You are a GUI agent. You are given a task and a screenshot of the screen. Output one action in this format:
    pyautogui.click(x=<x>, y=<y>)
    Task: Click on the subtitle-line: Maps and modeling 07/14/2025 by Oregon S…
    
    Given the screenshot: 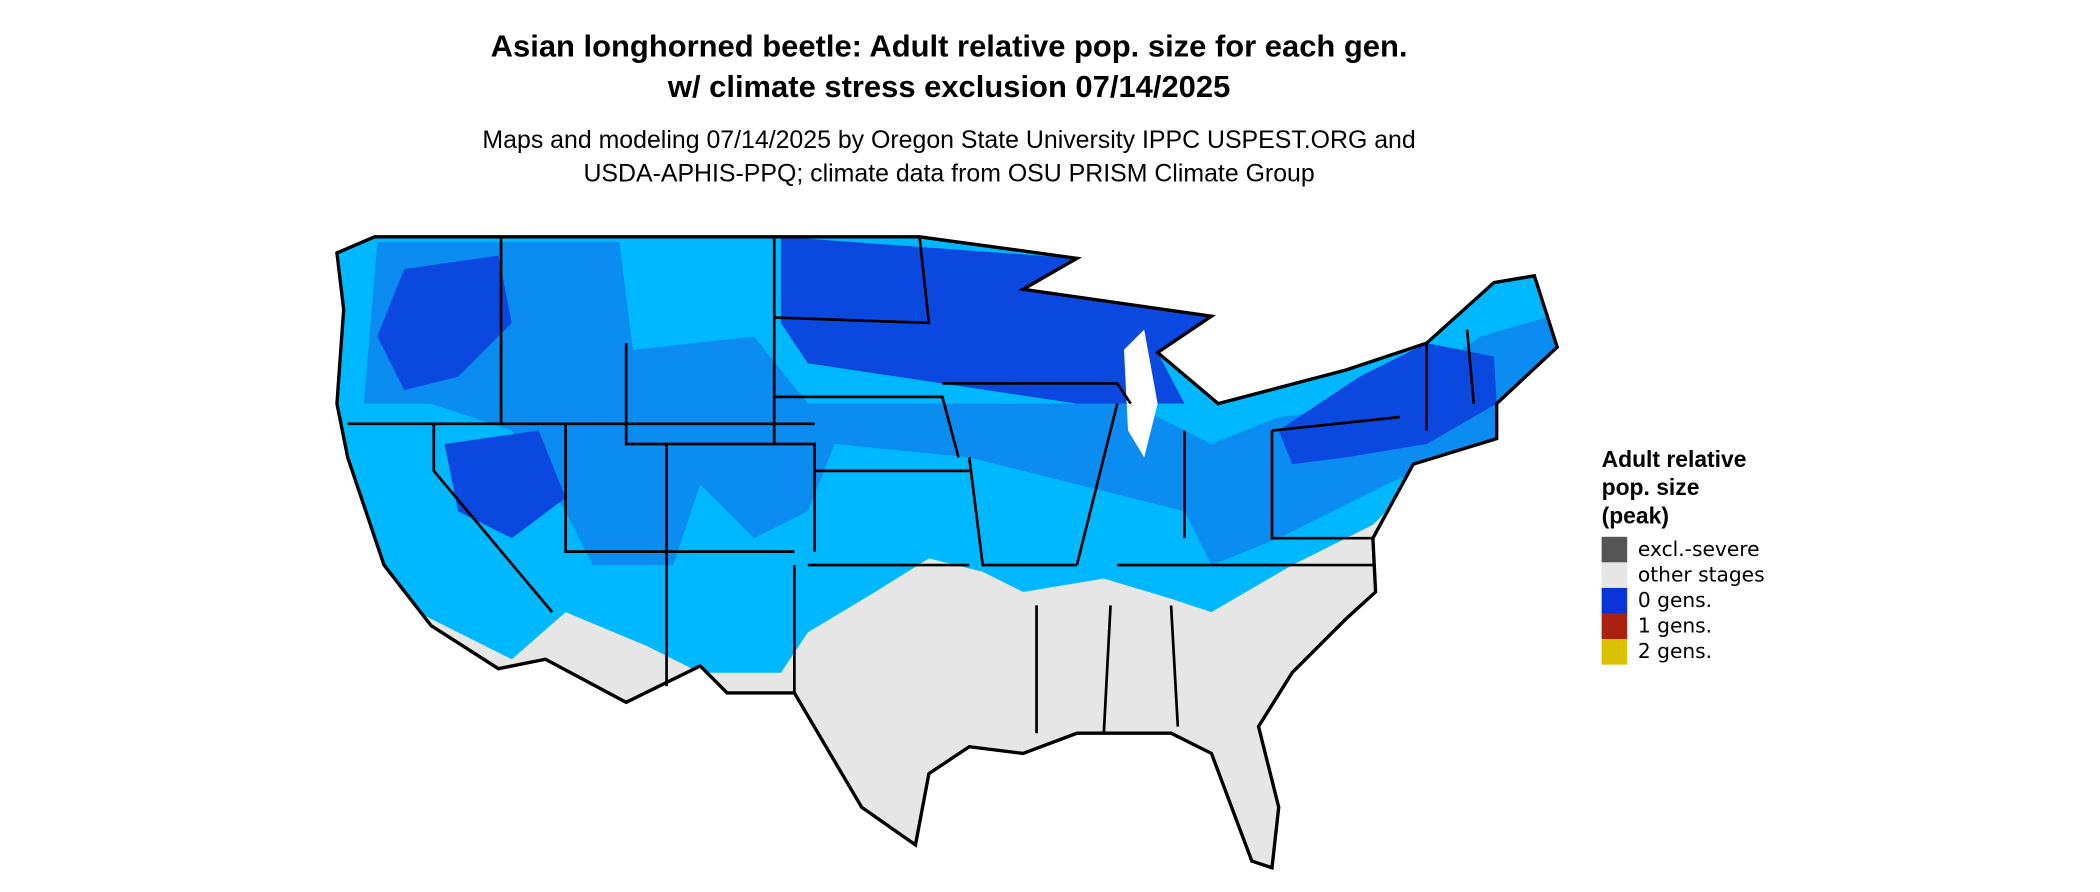 What is the action you would take?
    pyautogui.click(x=948, y=140)
    